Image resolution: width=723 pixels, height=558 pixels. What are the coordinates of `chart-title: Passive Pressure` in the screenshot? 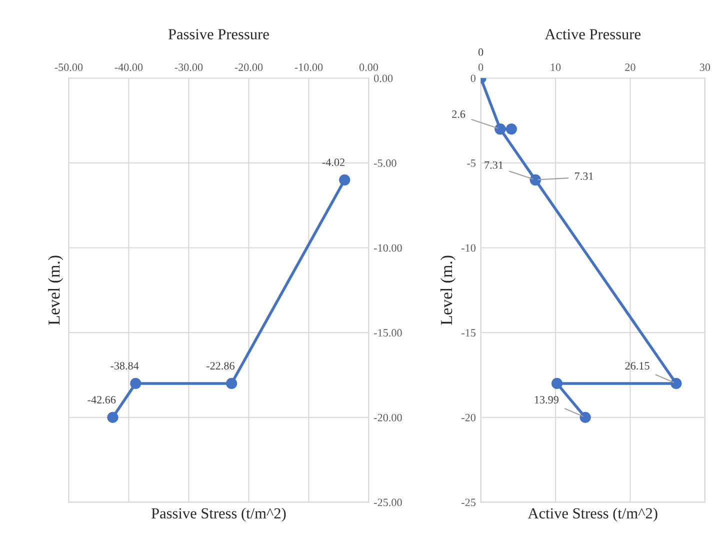 It's located at (218, 34).